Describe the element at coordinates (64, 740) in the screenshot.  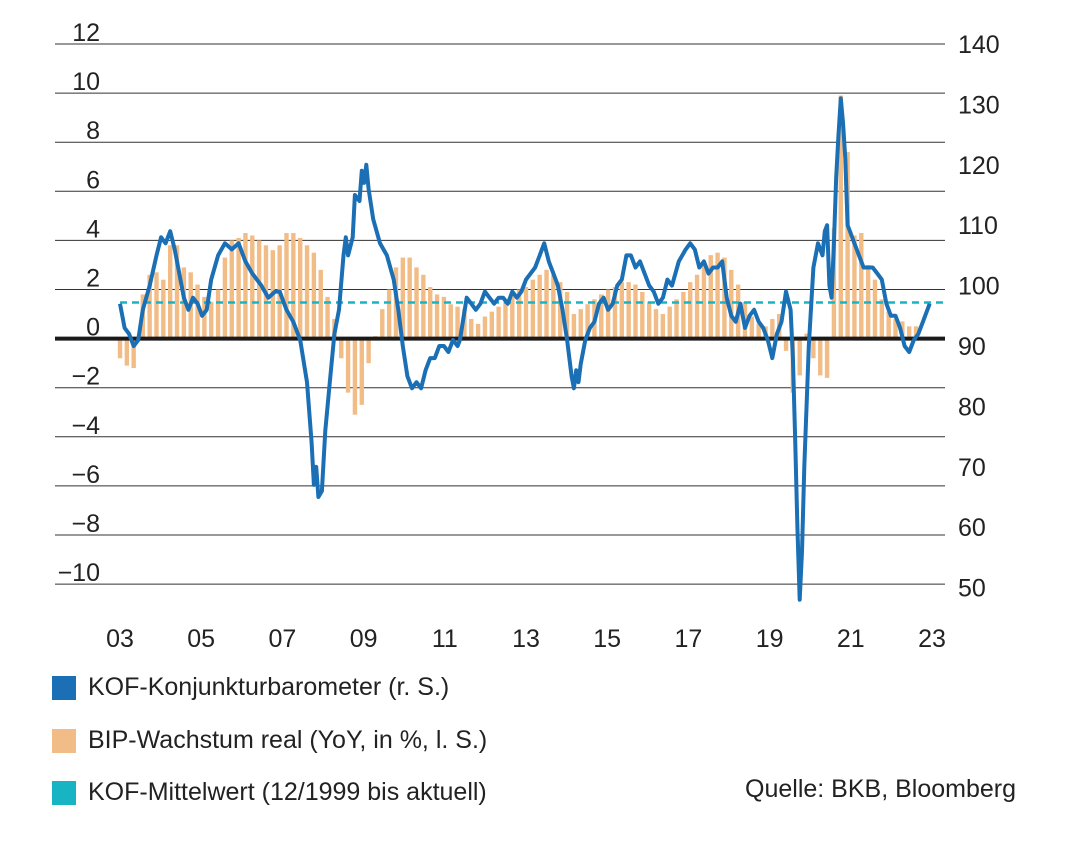
I see `legend-swatch-gdp` at that location.